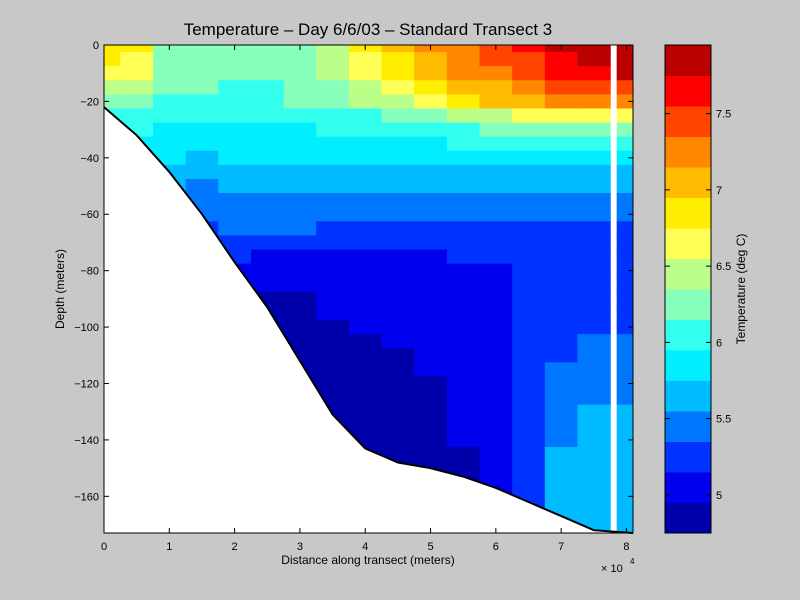 The height and width of the screenshot is (600, 800). Describe the element at coordinates (618, 566) in the screenshot. I see `x-axis-exponent: × 10 4` at that location.